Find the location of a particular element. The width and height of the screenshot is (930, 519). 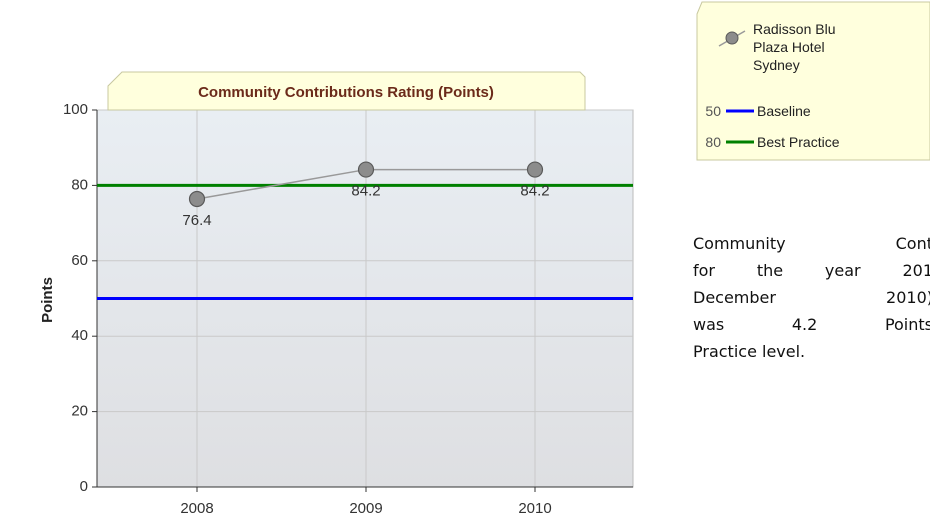

y-tick-label: 60 is located at coordinates (79, 260).